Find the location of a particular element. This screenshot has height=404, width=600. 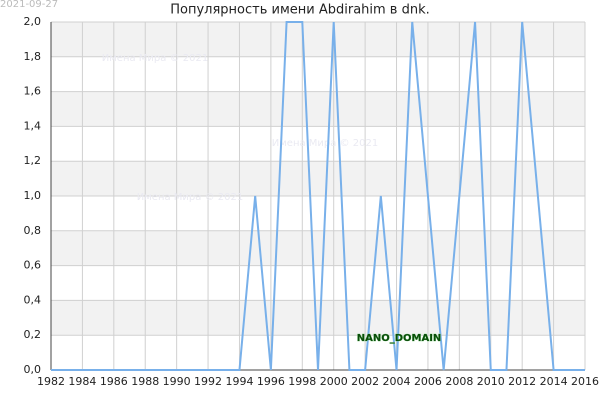

x-tick-label: 1986 is located at coordinates (114, 381).